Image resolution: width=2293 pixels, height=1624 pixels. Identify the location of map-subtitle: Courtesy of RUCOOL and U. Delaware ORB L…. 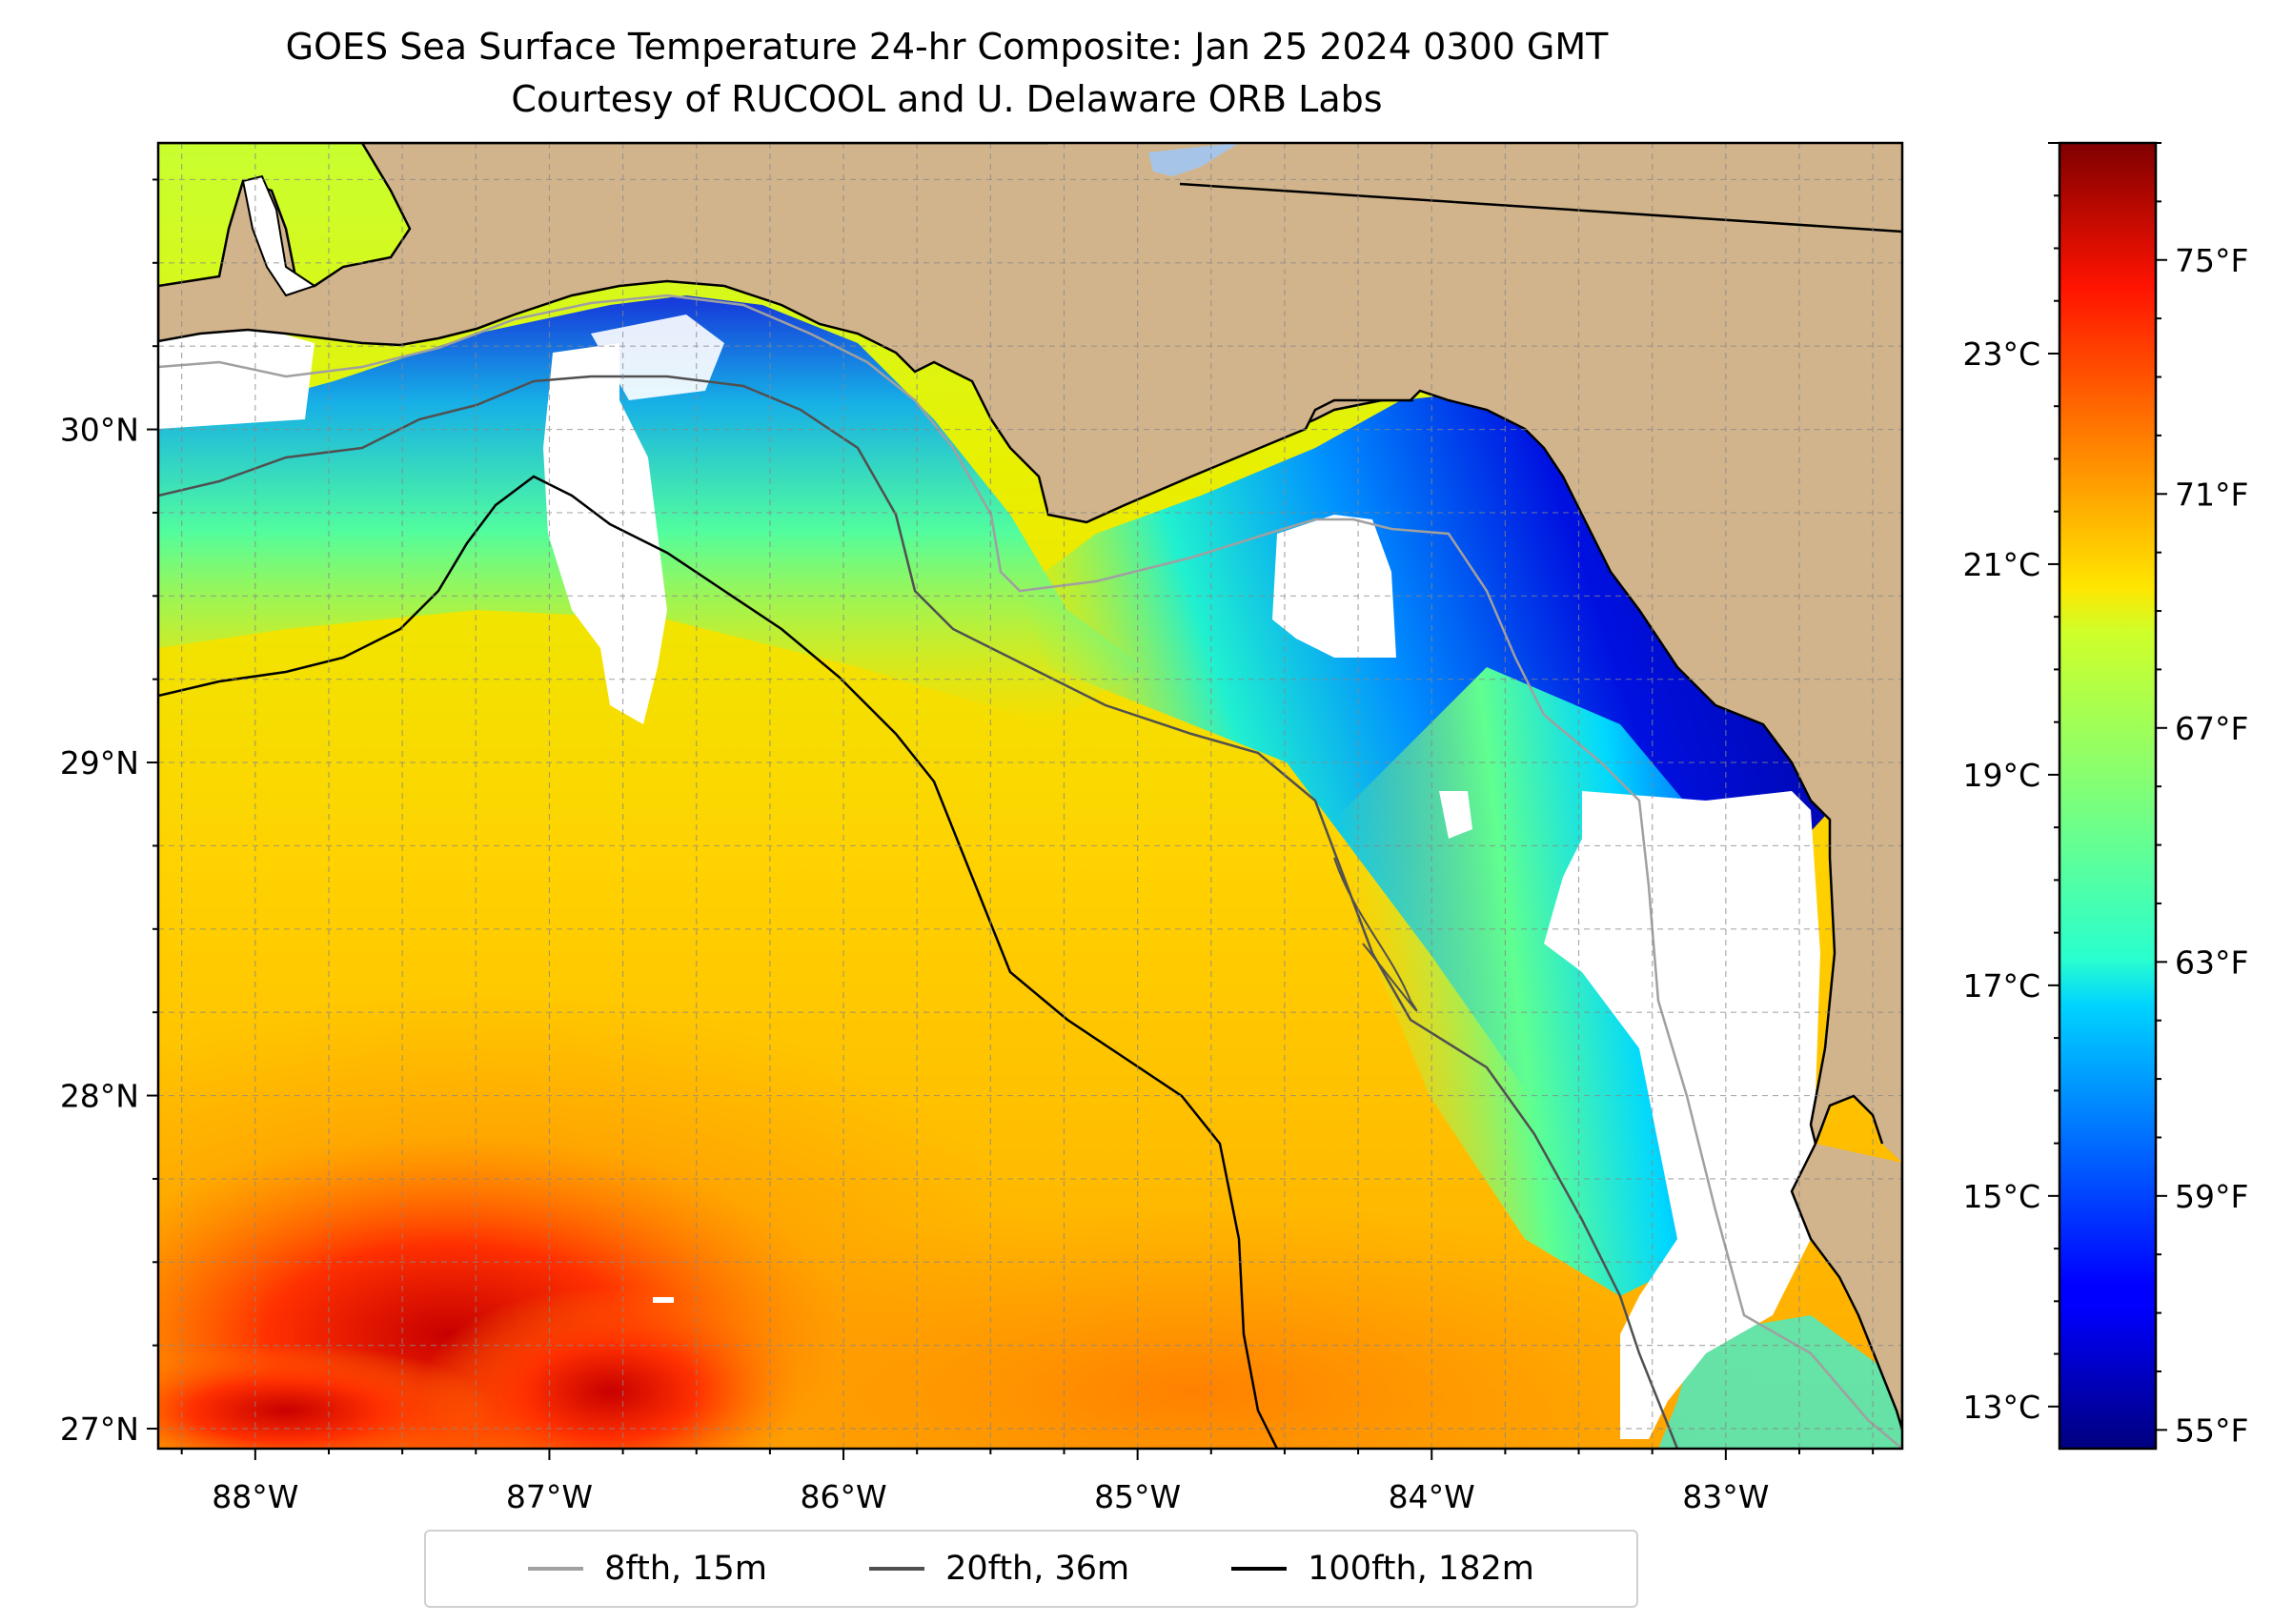
(947, 99).